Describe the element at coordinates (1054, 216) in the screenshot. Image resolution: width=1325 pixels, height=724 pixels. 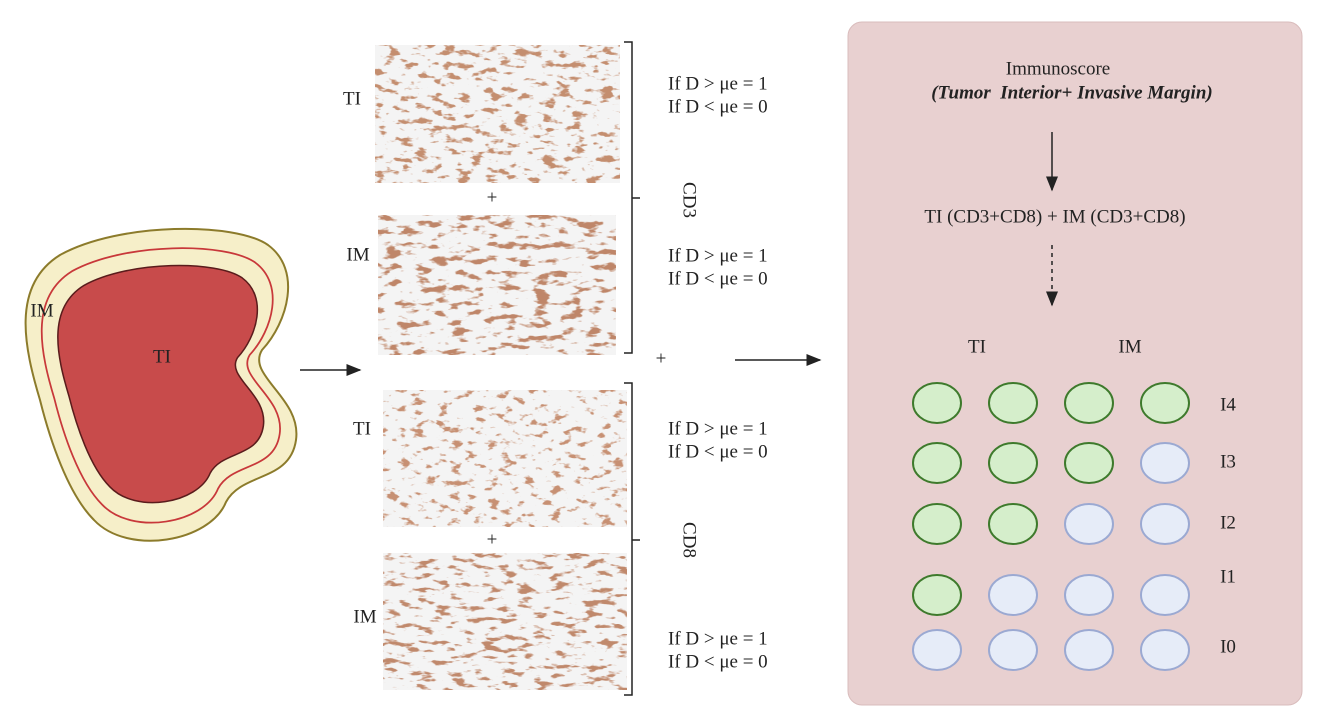
I see `formula: TI (CD3+CD8) + IM (CD3+CD8)` at that location.